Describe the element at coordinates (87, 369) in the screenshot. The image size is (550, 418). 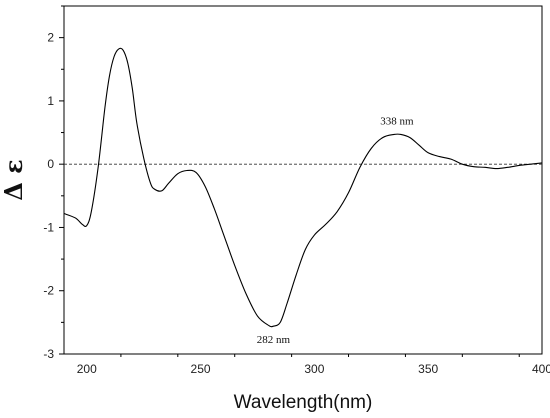
I see `x-tick-label: 200` at that location.